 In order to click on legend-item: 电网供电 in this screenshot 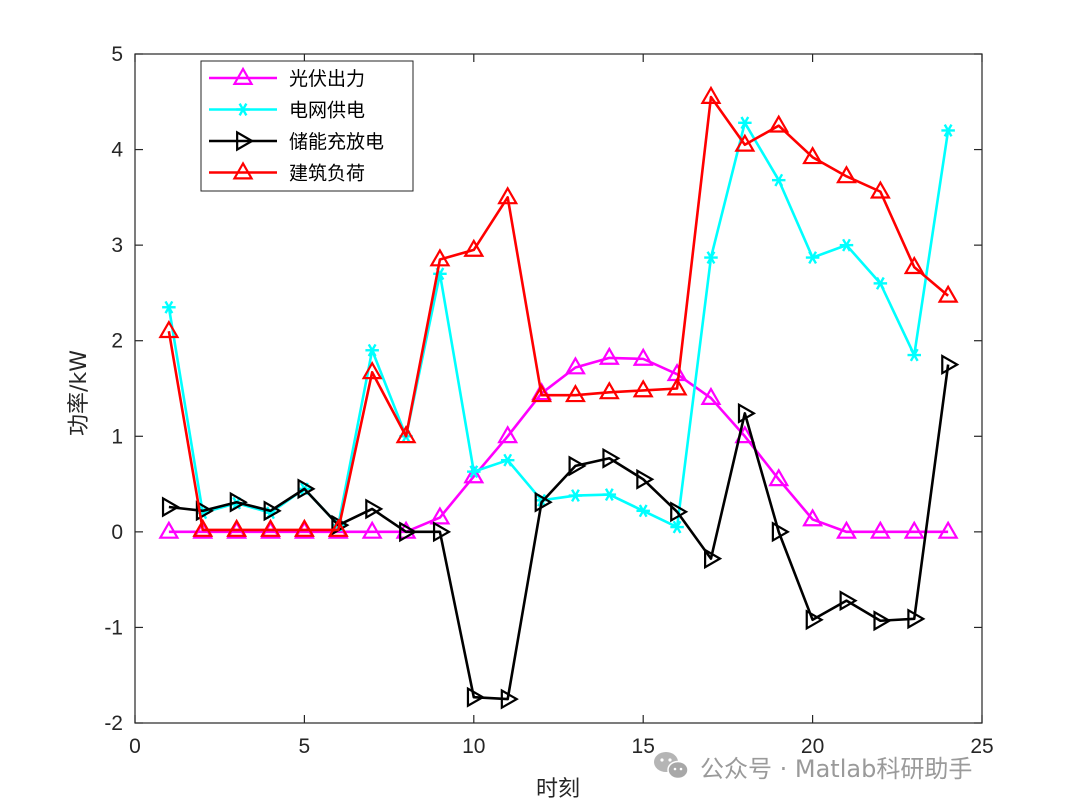, I will do `click(287, 111)`.